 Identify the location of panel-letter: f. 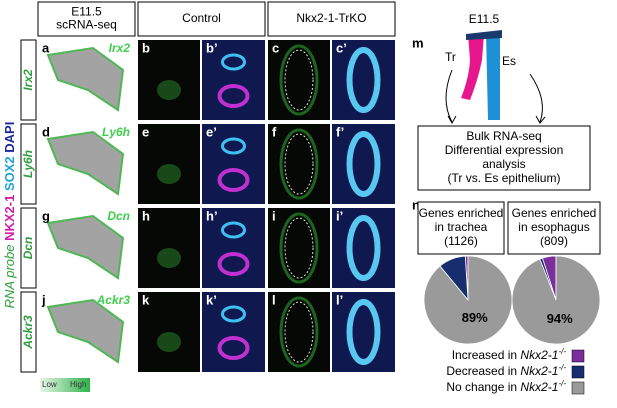
(274, 131).